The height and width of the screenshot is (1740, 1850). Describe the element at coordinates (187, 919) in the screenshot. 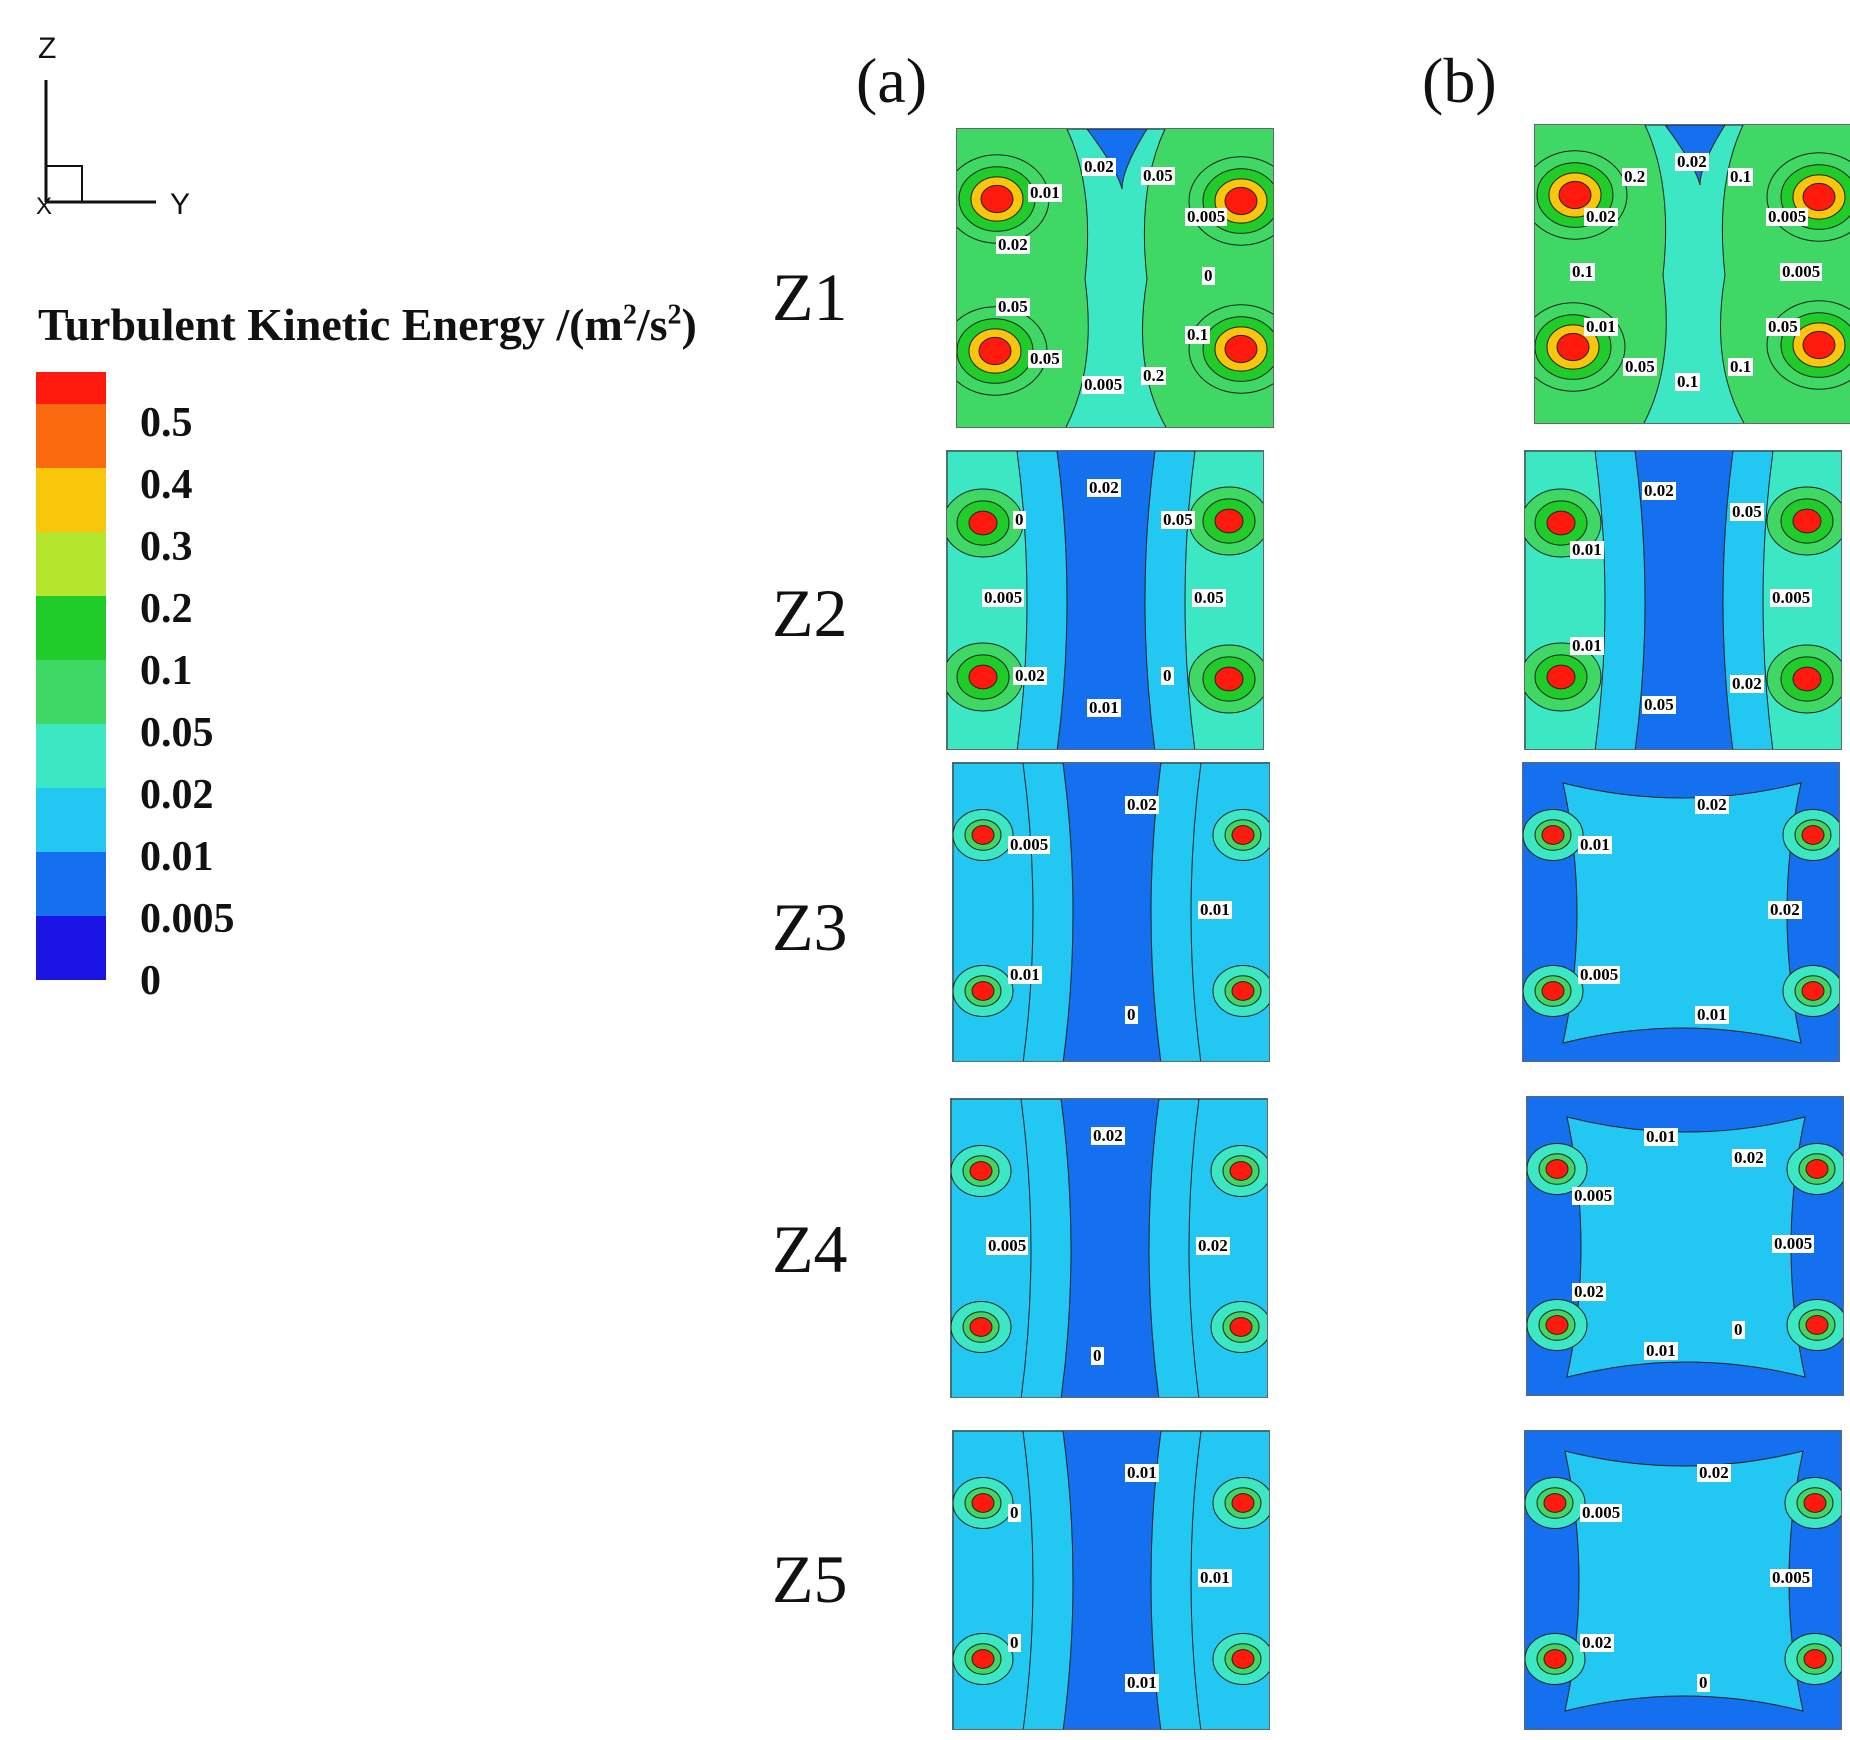

I see `colorbar-tick-label: 0.005` at that location.